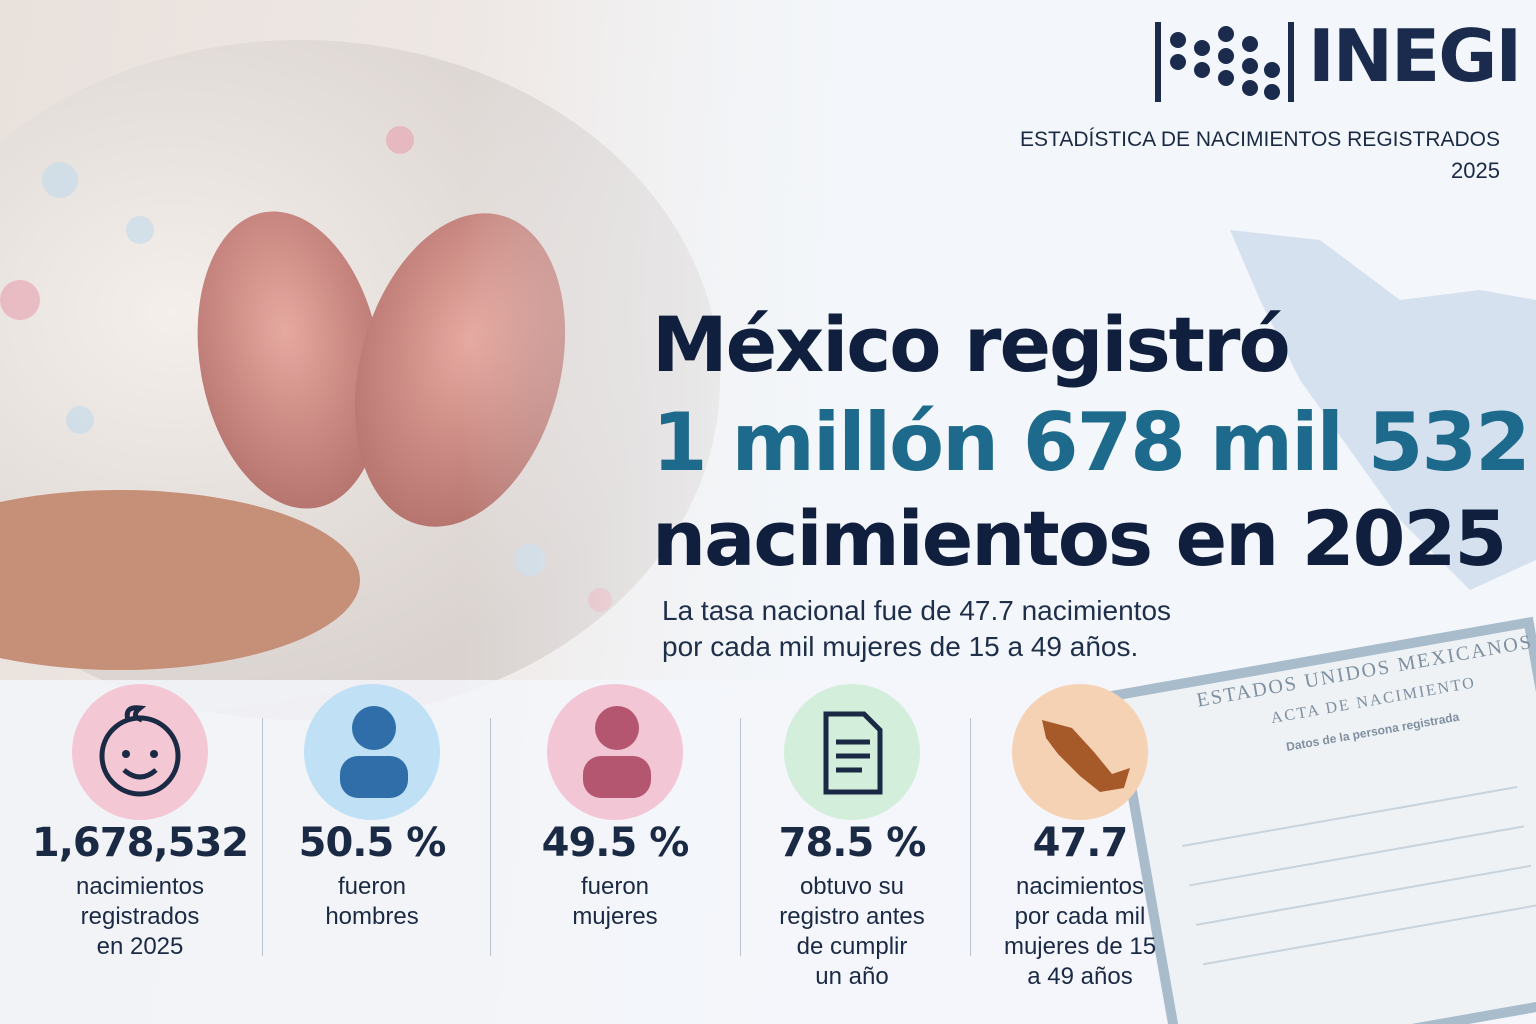 This screenshot has width=1536, height=1024. I want to click on stat-label-line: hombres, so click(372, 916).